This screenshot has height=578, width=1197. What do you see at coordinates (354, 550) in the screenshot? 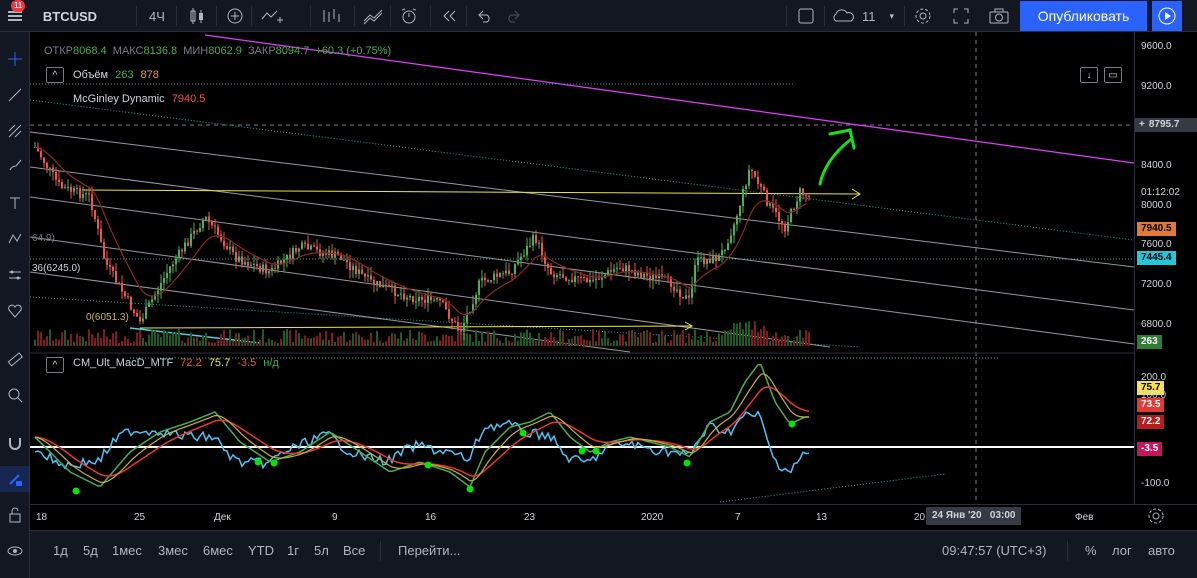
I see `range-all: Все` at bounding box center [354, 550].